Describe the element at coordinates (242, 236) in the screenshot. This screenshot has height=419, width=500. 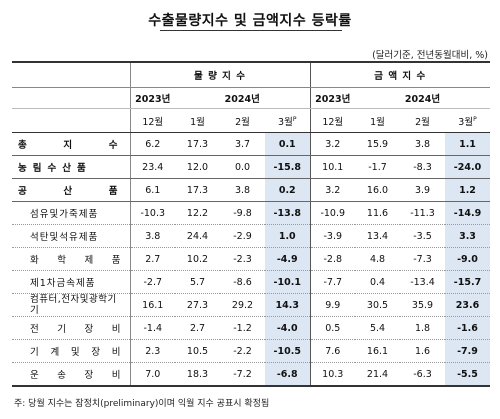
I see `row-value: -2.9` at that location.